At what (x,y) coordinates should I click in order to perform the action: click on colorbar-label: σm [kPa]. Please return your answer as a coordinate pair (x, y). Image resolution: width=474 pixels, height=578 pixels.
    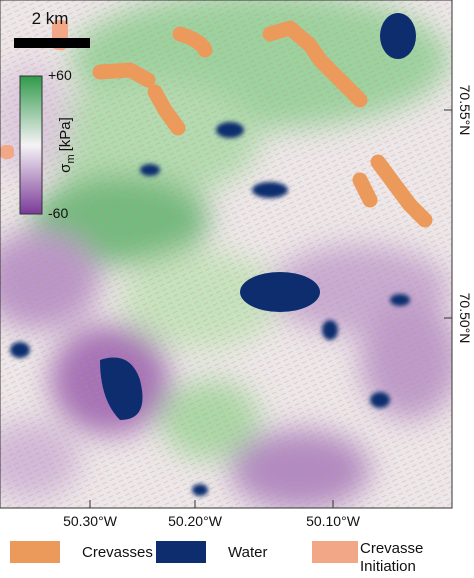
    Looking at the image, I should click on (67, 145).